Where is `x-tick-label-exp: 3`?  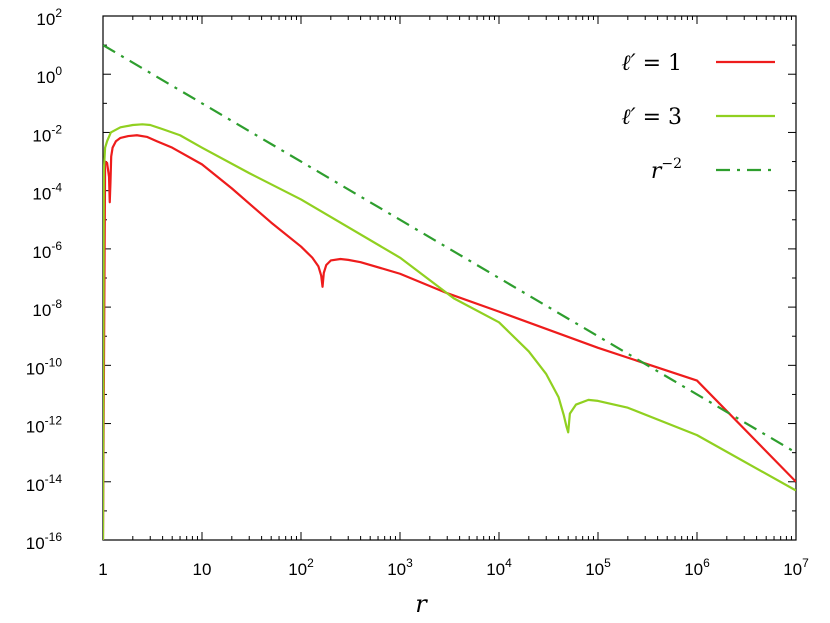
x-tick-label-exp: 3 is located at coordinates (409, 563).